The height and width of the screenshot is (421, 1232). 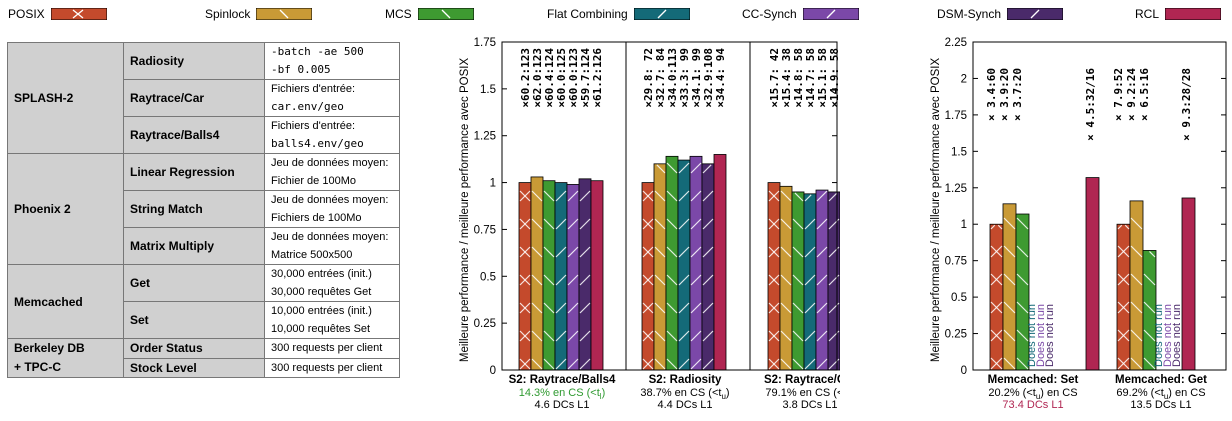 What do you see at coordinates (562, 394) in the screenshot?
I see `group-cs-ratio: 14.3% en CS (<tl)` at bounding box center [562, 394].